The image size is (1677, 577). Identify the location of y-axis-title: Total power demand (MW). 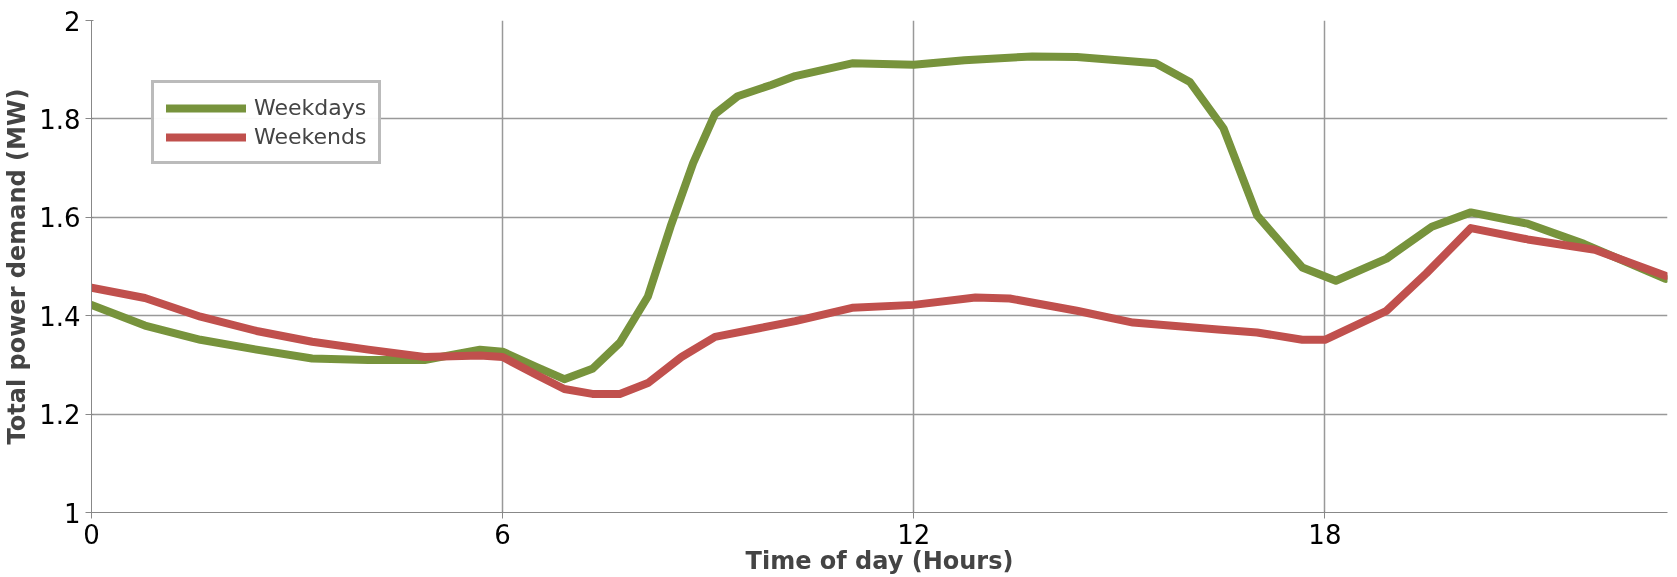
(17, 266).